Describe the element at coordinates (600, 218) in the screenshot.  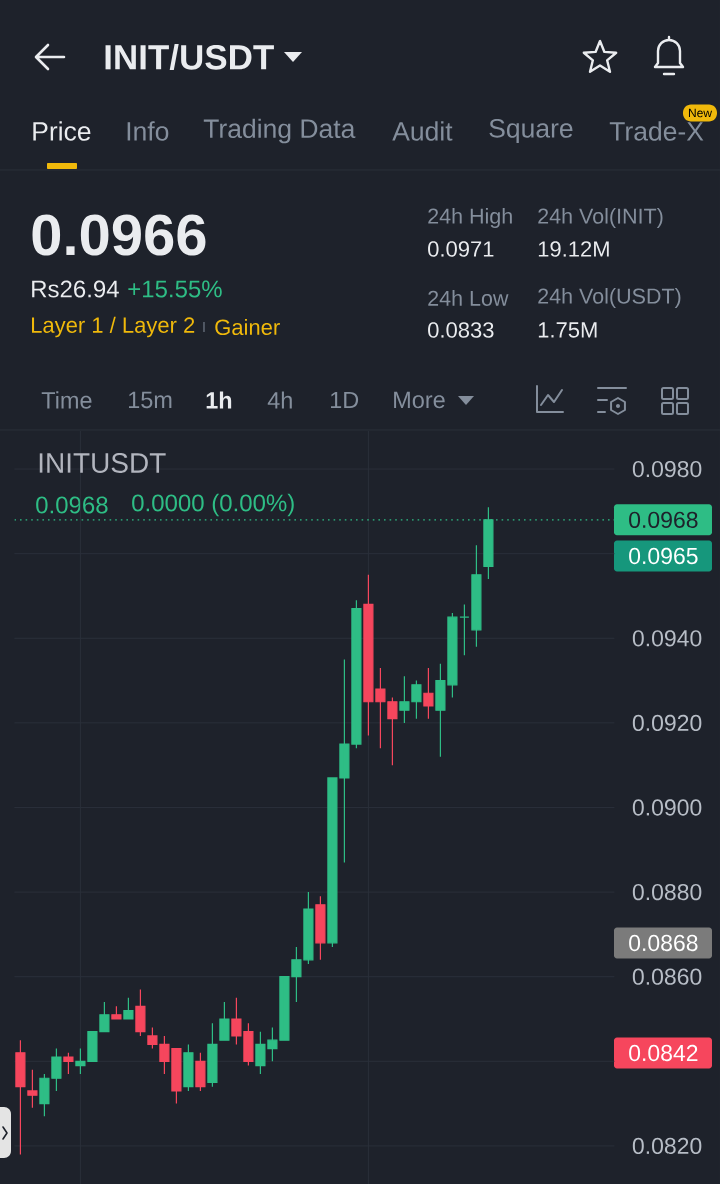
I see `text: 24h Vol(INIT)` at that location.